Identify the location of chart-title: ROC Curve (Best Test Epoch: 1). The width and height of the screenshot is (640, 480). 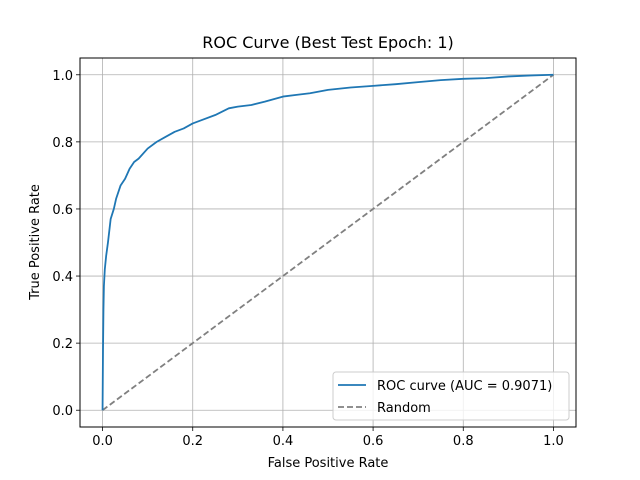
(328, 42).